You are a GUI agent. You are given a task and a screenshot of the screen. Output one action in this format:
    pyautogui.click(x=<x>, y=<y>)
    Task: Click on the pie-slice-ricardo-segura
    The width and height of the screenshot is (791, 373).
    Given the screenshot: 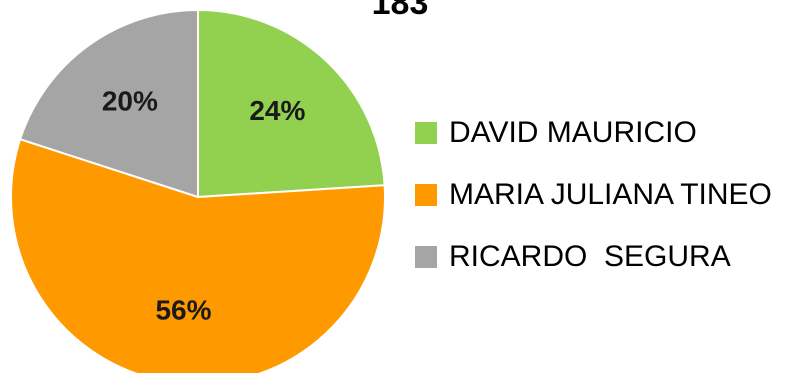 What is the action you would take?
    pyautogui.click(x=108, y=103)
    